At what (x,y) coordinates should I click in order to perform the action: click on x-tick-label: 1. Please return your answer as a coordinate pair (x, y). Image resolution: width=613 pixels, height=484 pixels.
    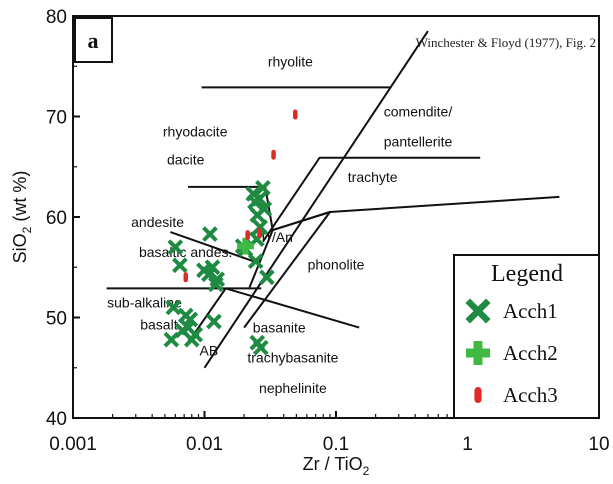
    Looking at the image, I should click on (467, 444).